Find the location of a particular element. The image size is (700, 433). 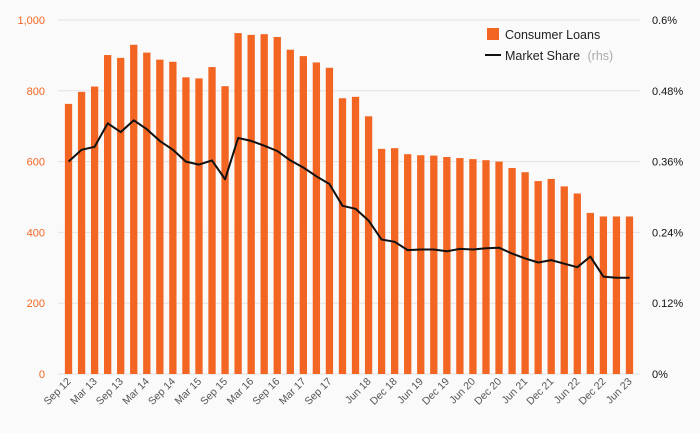

legend-label-market-share: Market Share is located at coordinates (542, 56).